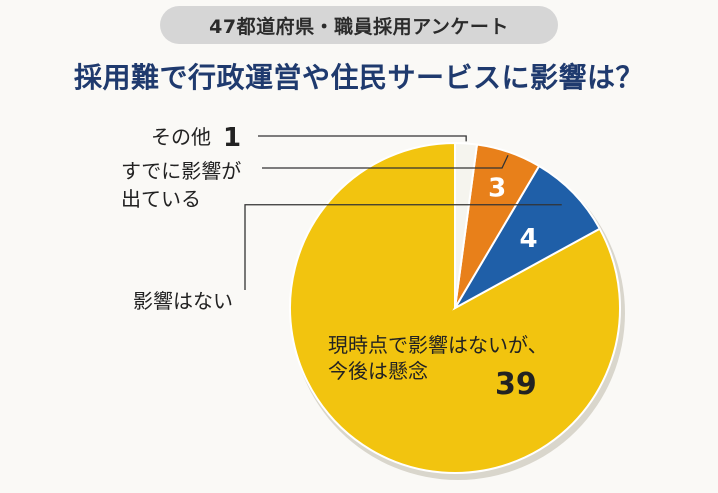  I want to click on slice-label-blue: 影響はない, so click(183, 301).